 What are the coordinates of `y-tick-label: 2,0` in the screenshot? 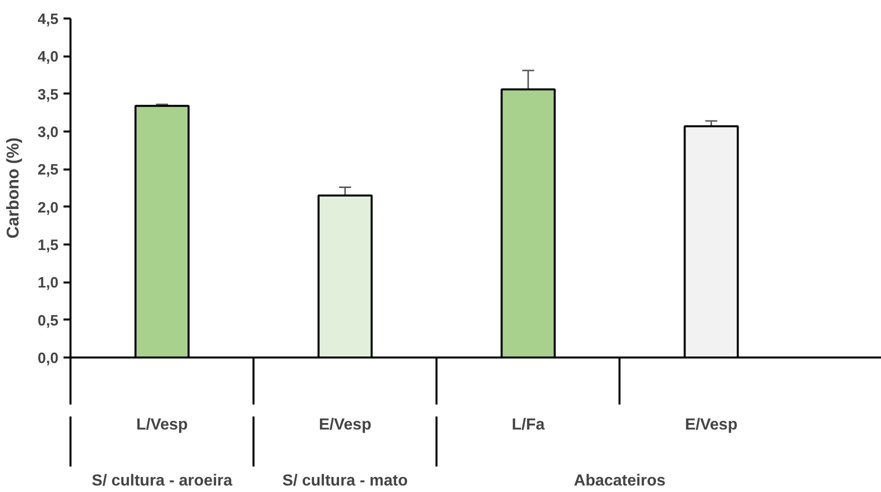 It's located at (48, 207).